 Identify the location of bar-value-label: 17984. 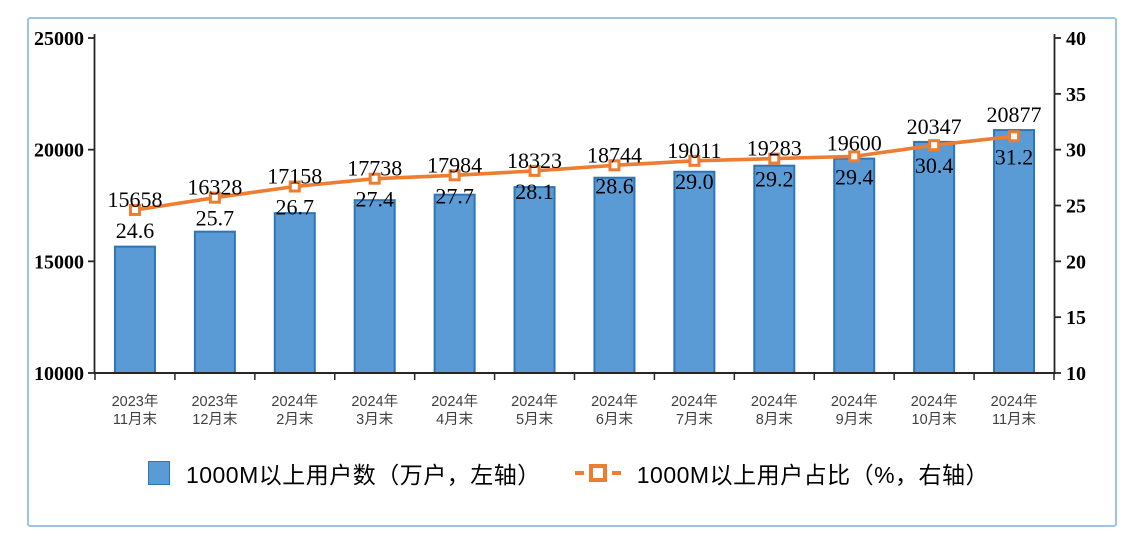
(454, 164).